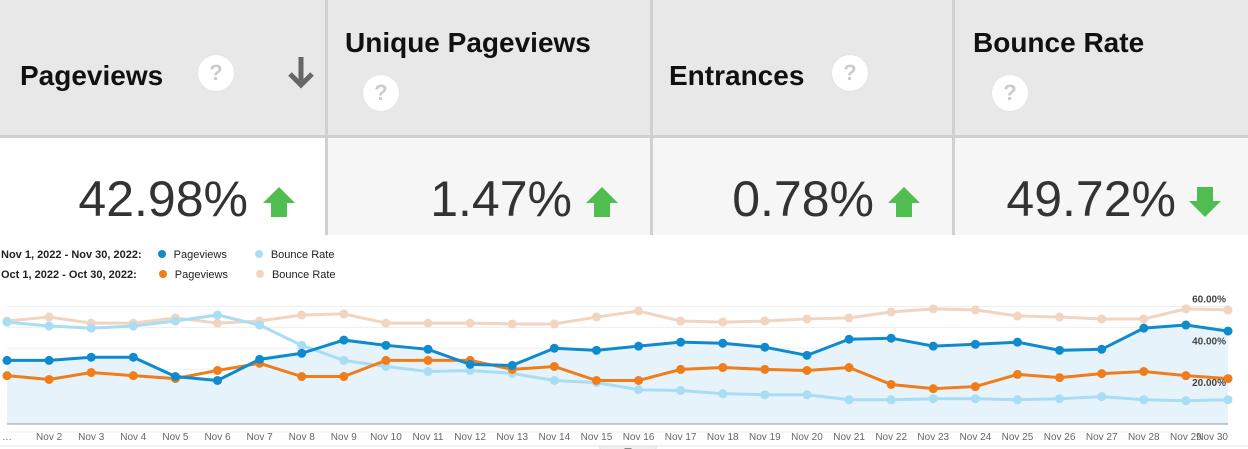 The height and width of the screenshot is (449, 1248). Describe the element at coordinates (91, 437) in the screenshot. I see `x-tick-label: Nov 3` at that location.